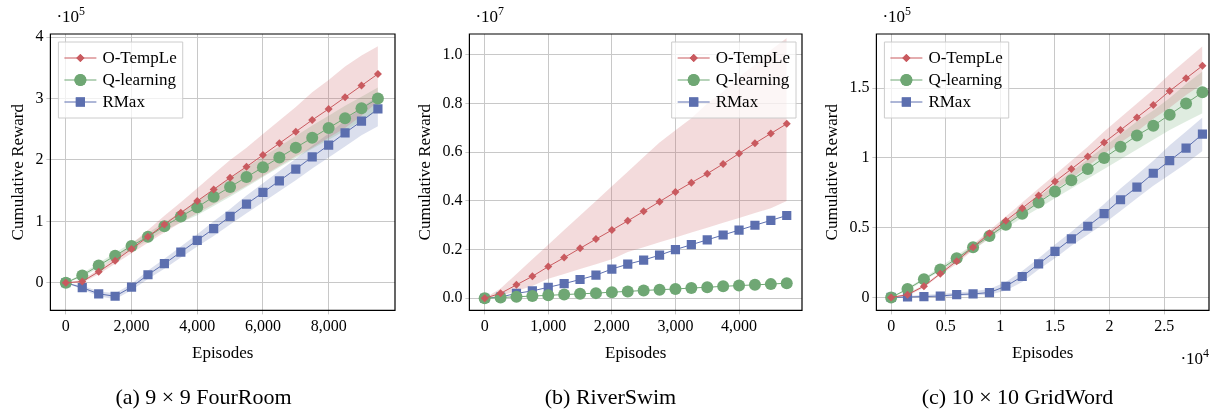 This screenshot has width=1221, height=420. I want to click on x-tick-label: 1, so click(1000, 326).